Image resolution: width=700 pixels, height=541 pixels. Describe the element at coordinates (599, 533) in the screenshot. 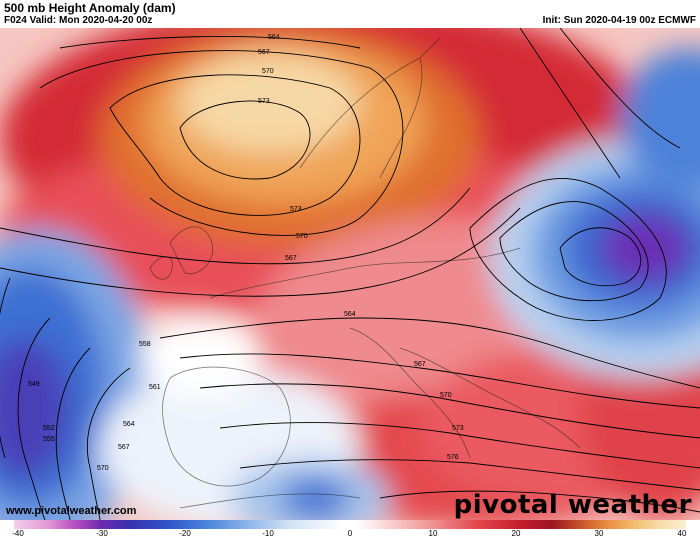

I see `colorbar-tick: 30` at that location.